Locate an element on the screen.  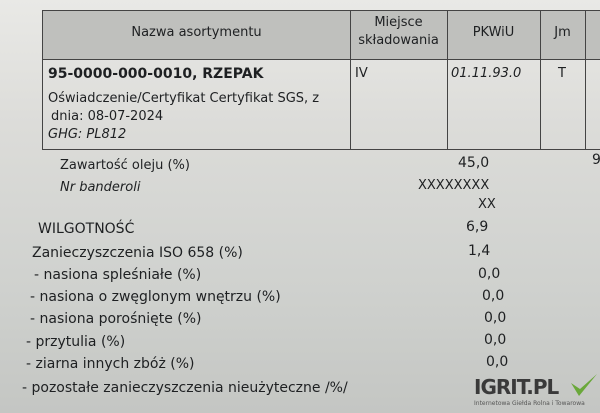
param-value: 6,9 is located at coordinates (477, 227).